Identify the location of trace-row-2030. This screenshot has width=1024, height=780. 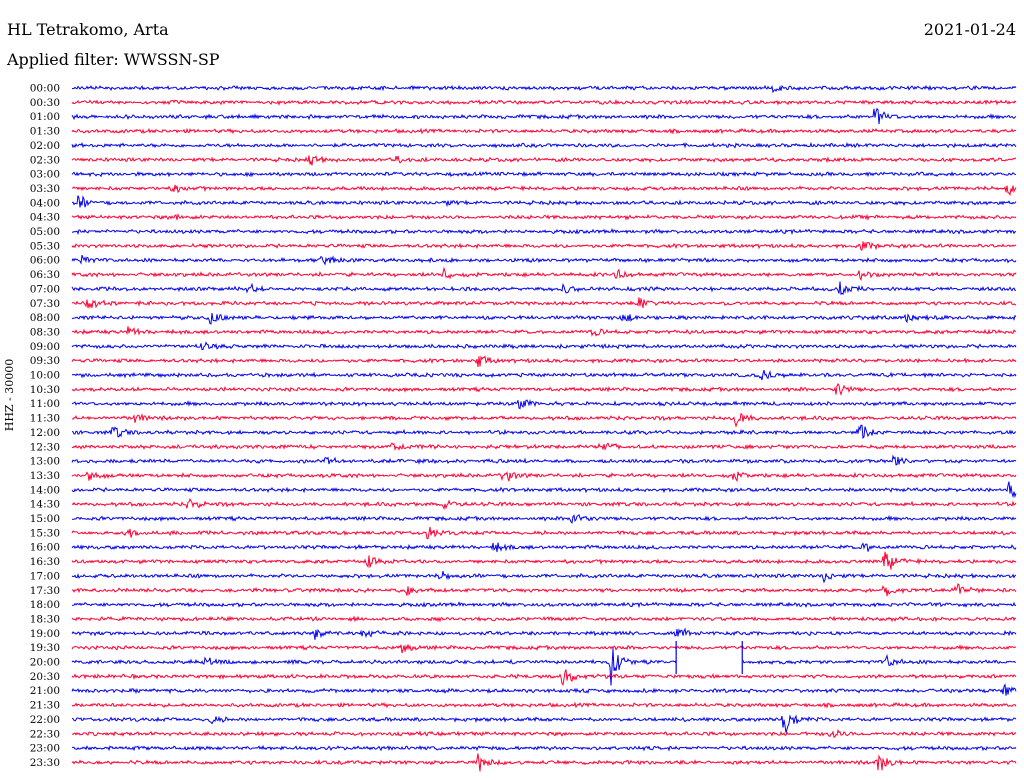
(544, 677).